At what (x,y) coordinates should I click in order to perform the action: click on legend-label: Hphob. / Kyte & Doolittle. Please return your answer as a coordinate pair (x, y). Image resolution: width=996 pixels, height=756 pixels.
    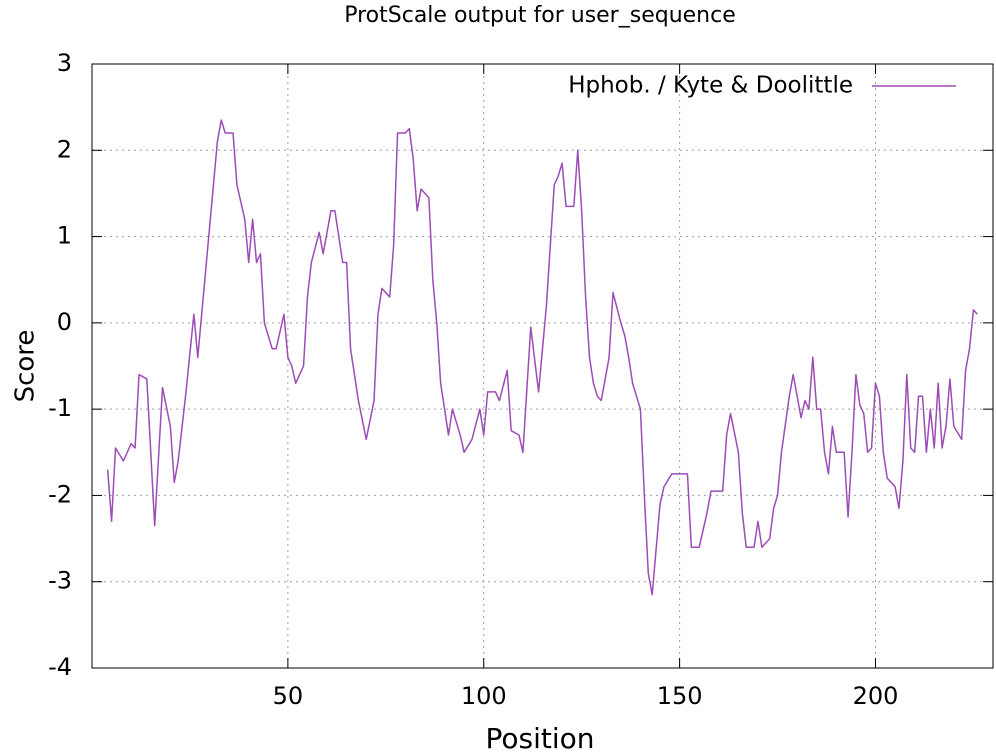
    Looking at the image, I should click on (710, 86).